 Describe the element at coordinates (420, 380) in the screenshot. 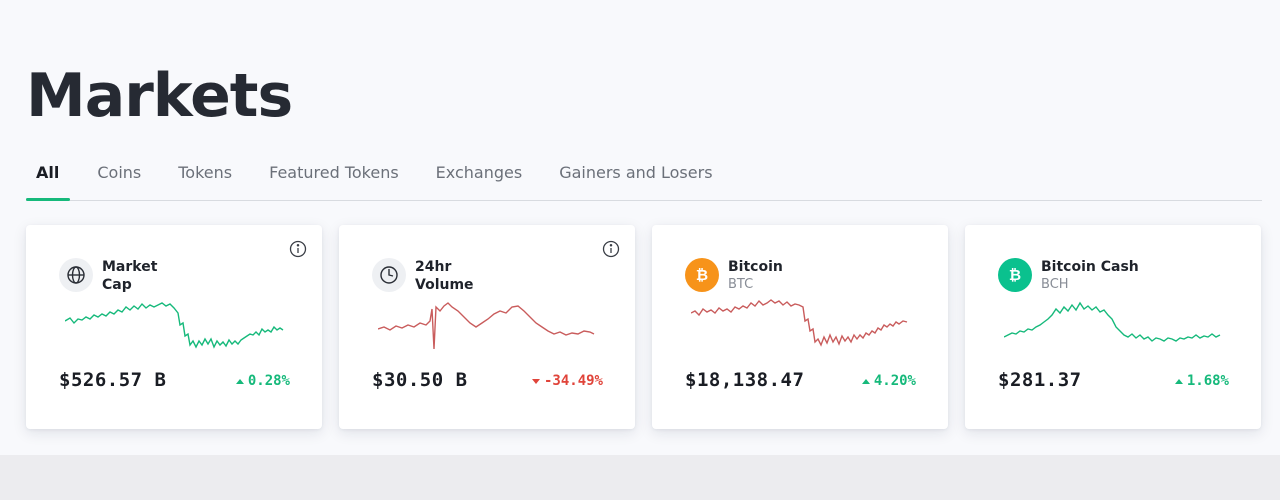

I see `volume-24hr-value: $30.50 B` at that location.